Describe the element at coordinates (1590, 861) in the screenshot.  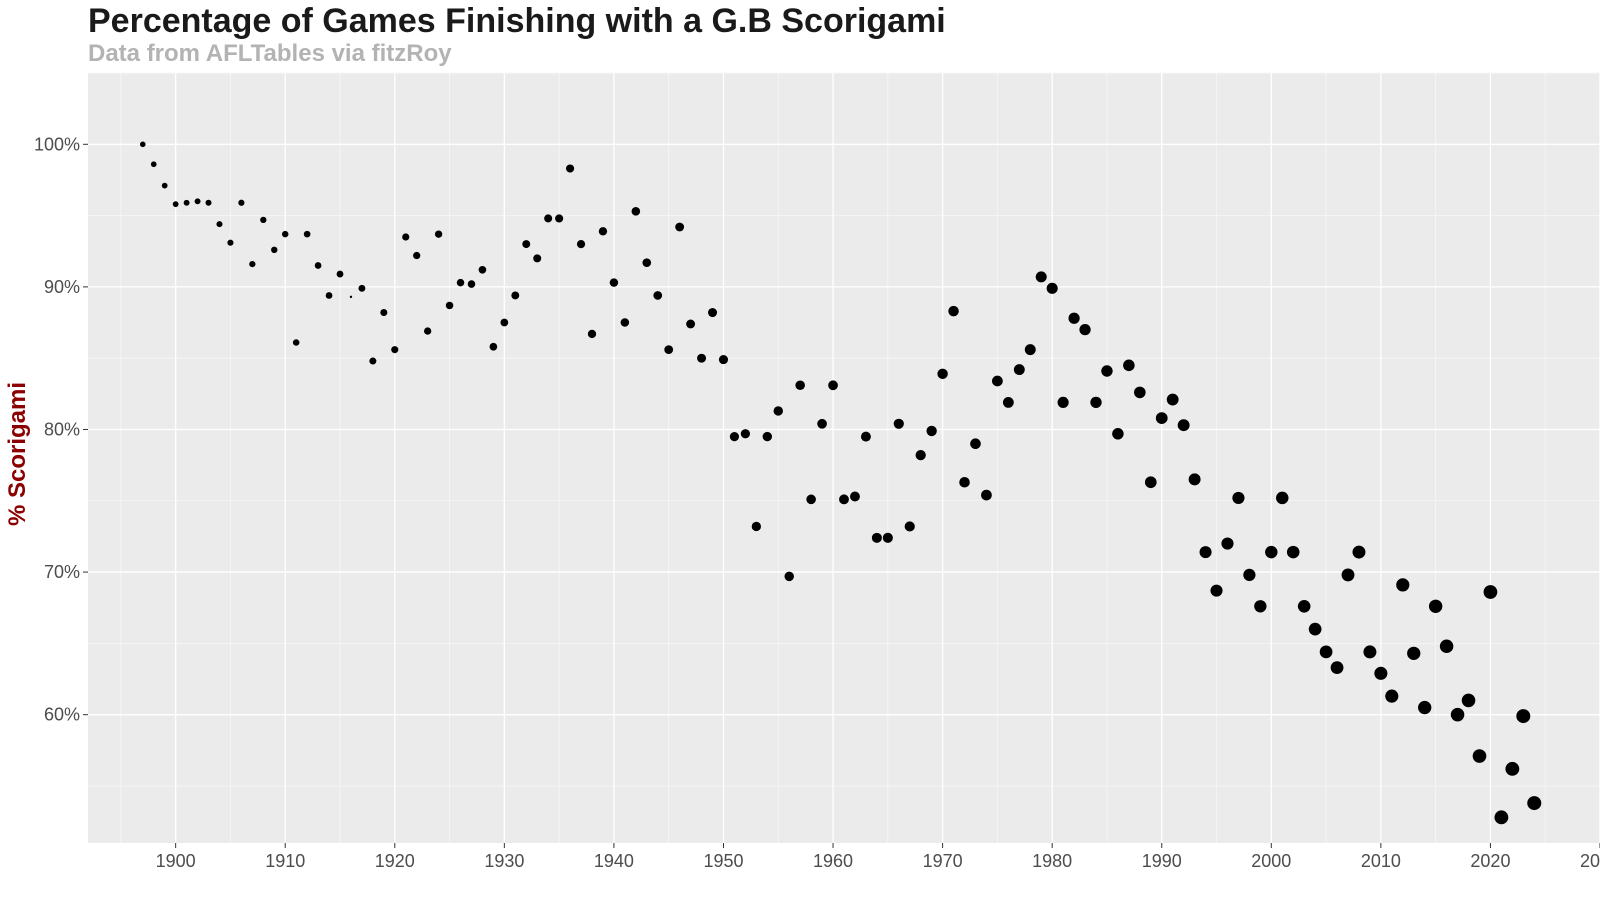
I see `x-tick-label: 2030` at that location.